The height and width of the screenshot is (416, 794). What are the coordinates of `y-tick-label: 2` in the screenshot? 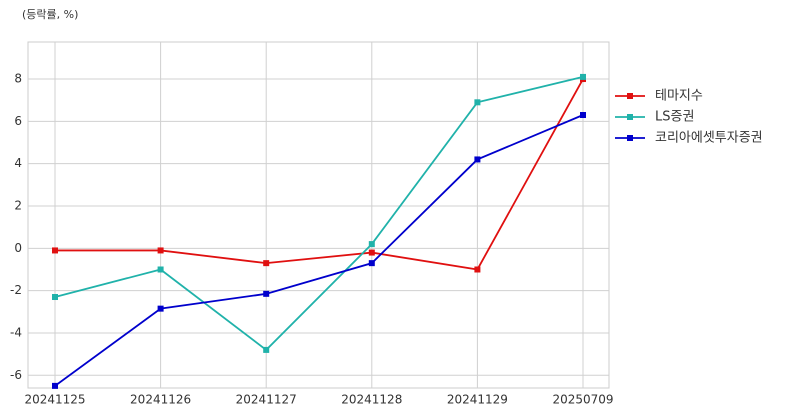 It's located at (18, 206).